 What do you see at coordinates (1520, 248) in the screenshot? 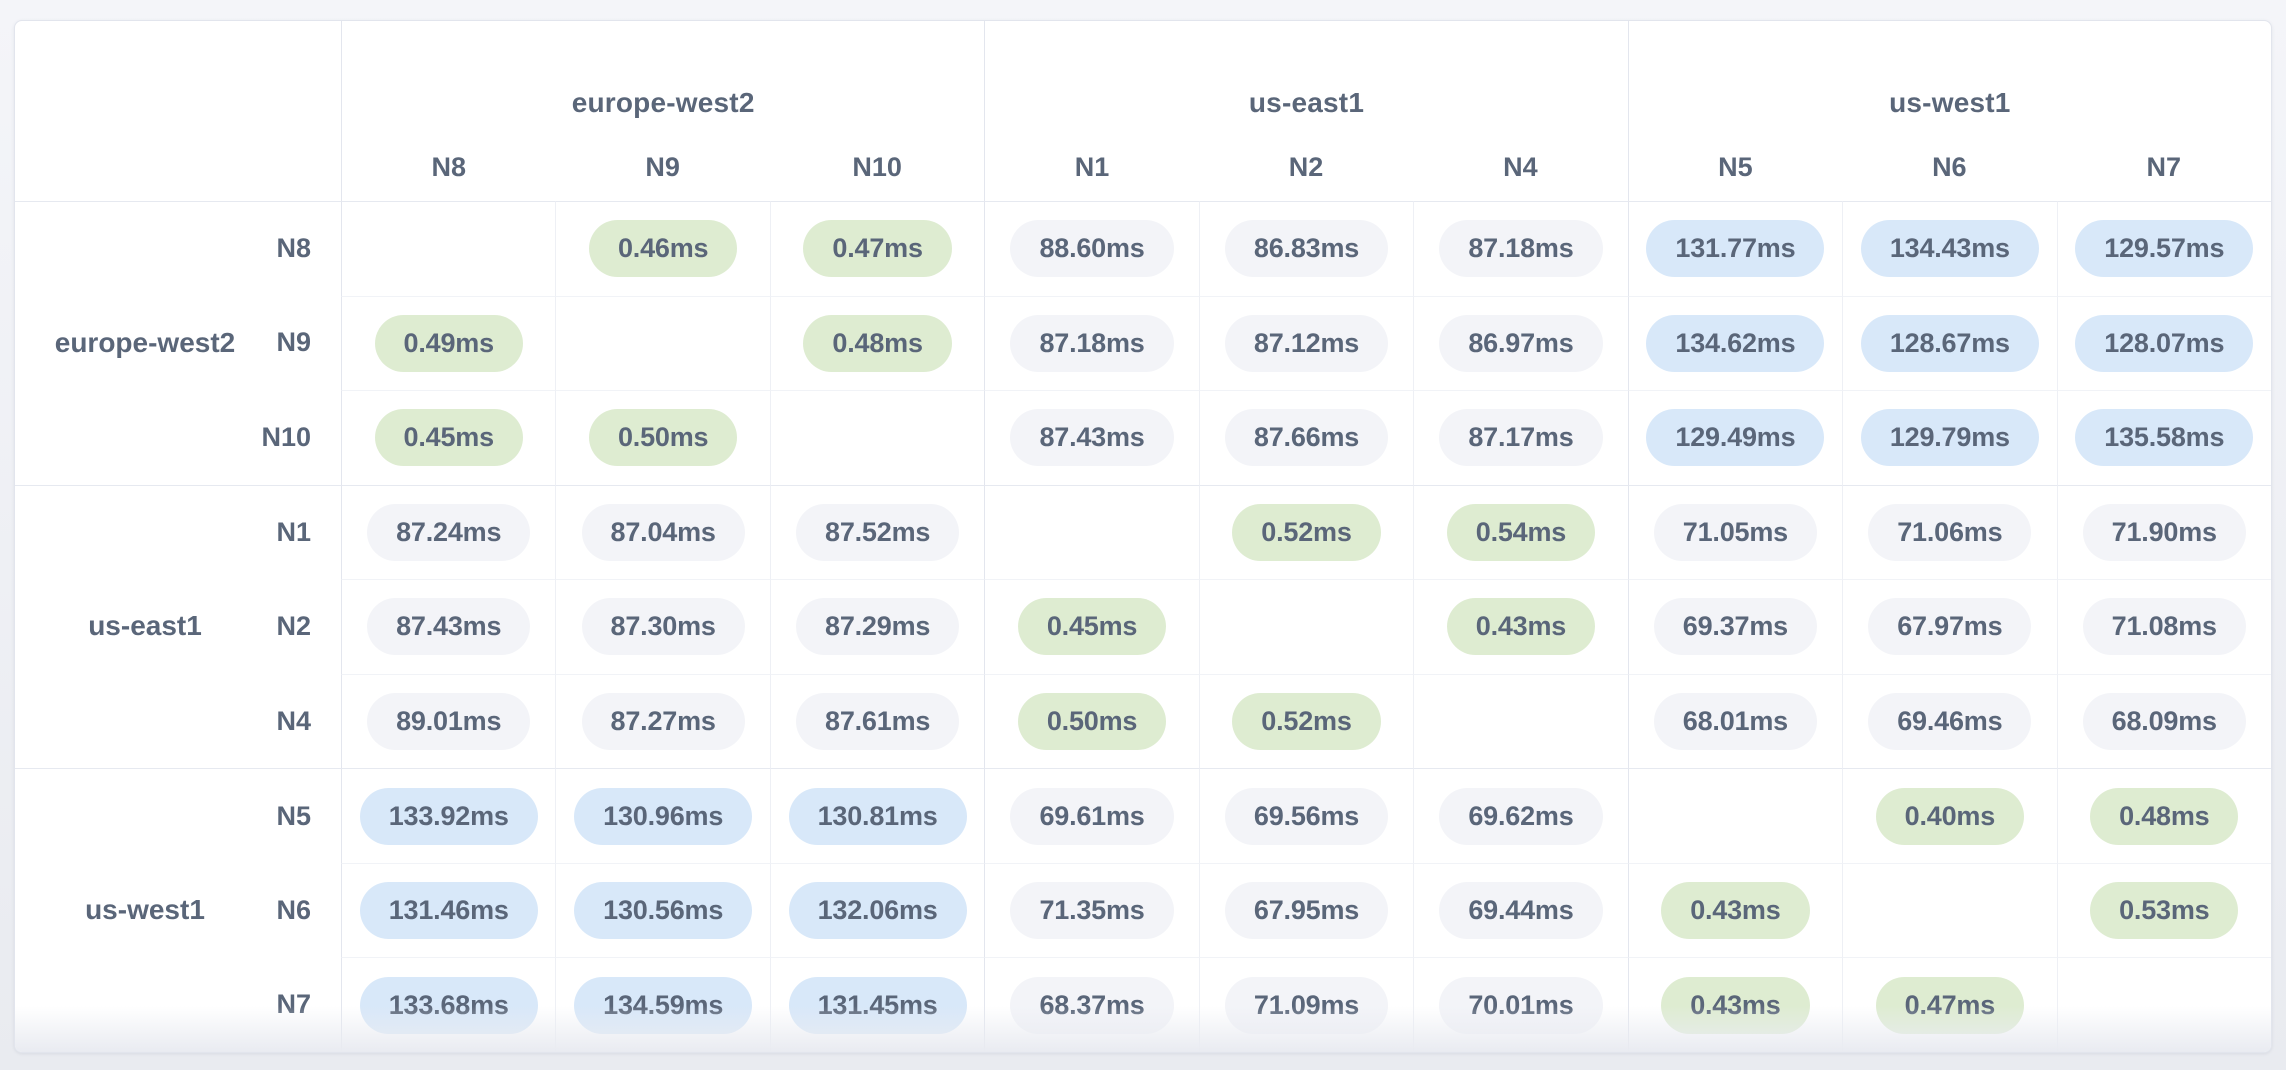
I see `latency-cell-N8-to-N4: 87.18ms` at bounding box center [1520, 248].